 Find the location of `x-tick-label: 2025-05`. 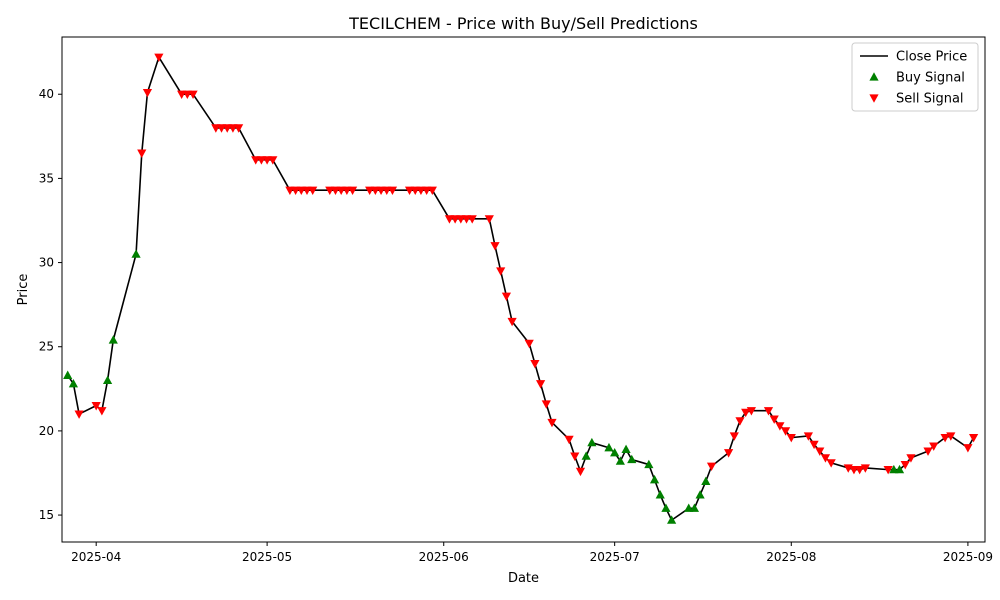

x-tick-label: 2025-05 is located at coordinates (267, 557).